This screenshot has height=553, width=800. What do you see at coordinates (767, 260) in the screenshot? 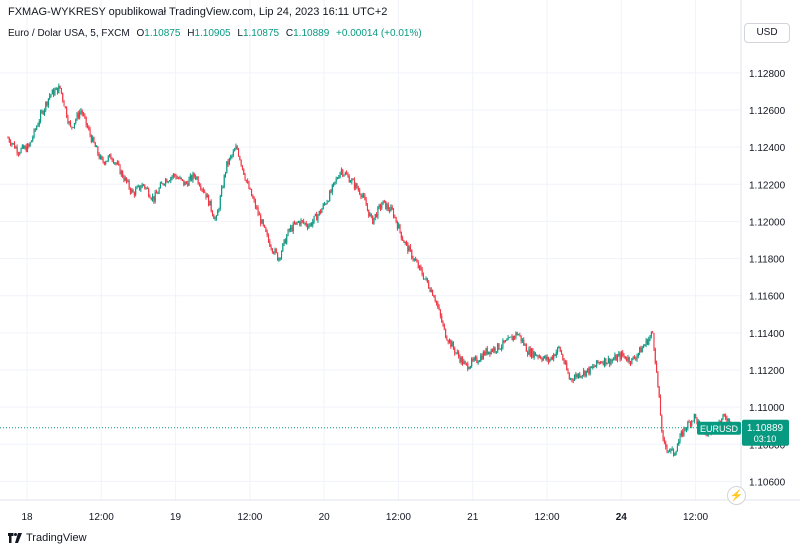
I see `y-tick-label: 1.11800` at bounding box center [767, 260].